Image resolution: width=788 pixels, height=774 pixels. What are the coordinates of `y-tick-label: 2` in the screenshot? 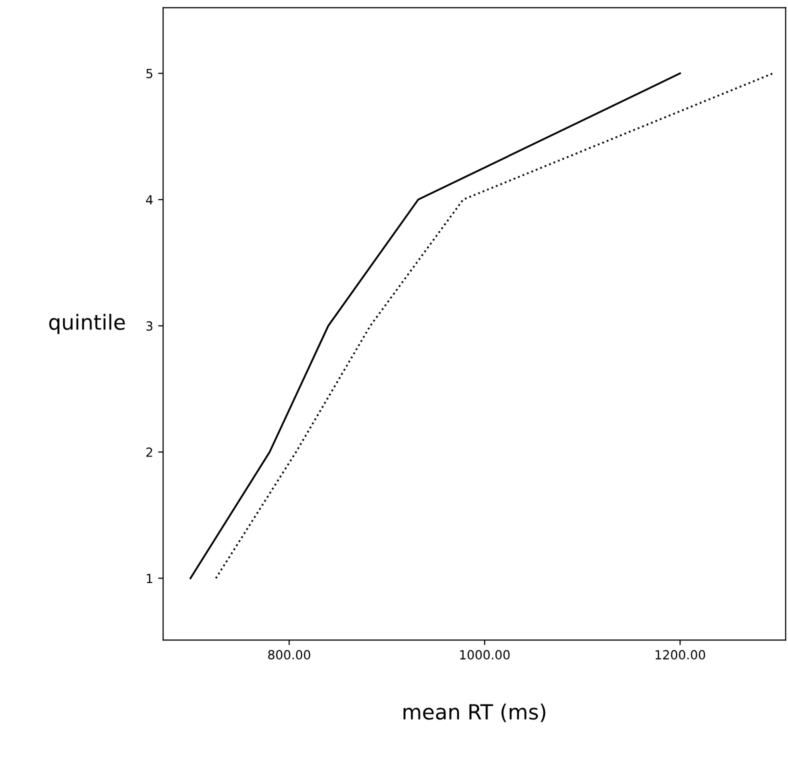 It's located at (149, 452).